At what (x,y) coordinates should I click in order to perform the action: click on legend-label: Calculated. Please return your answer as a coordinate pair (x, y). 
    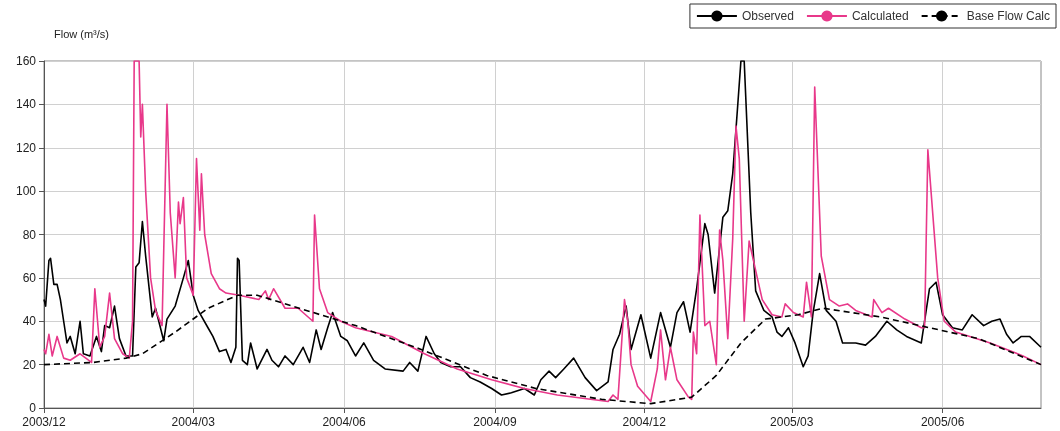
    Looking at the image, I should click on (880, 16).